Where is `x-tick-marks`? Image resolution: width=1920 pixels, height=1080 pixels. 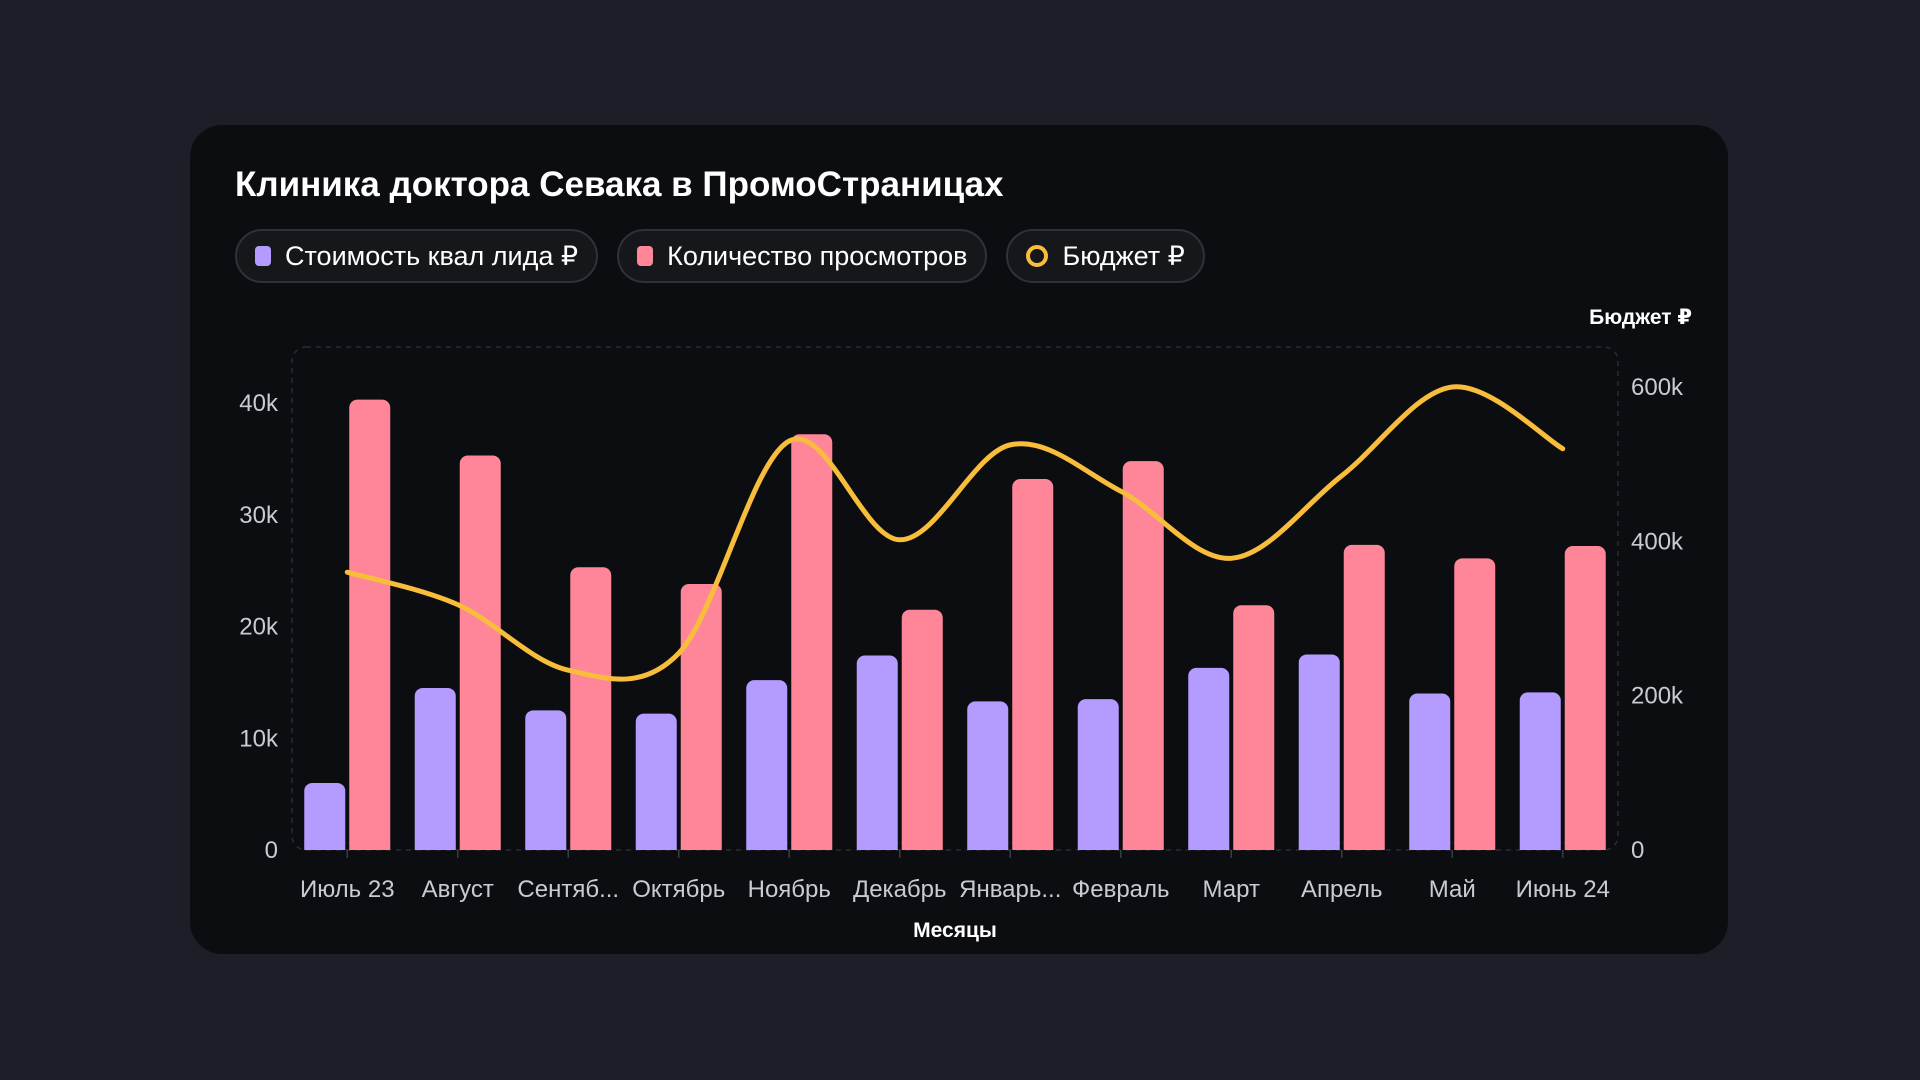
x-tick-marks is located at coordinates (955, 854).